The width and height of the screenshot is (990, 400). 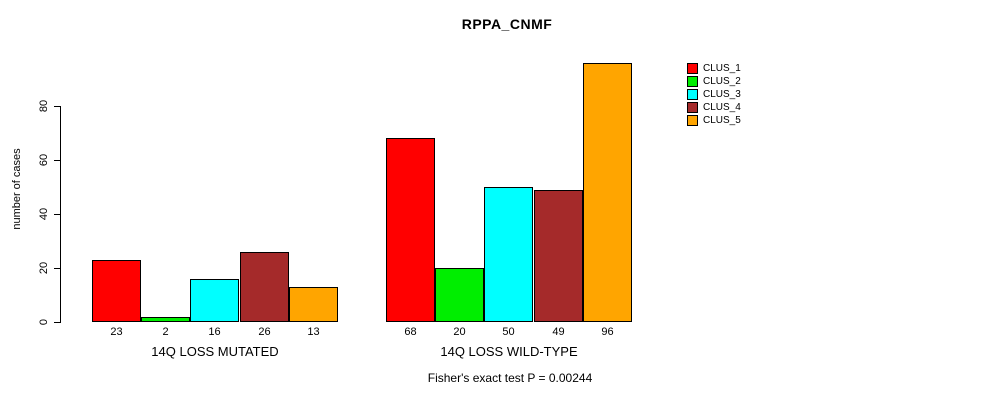 I want to click on bar-value-label: 26, so click(x=264, y=332).